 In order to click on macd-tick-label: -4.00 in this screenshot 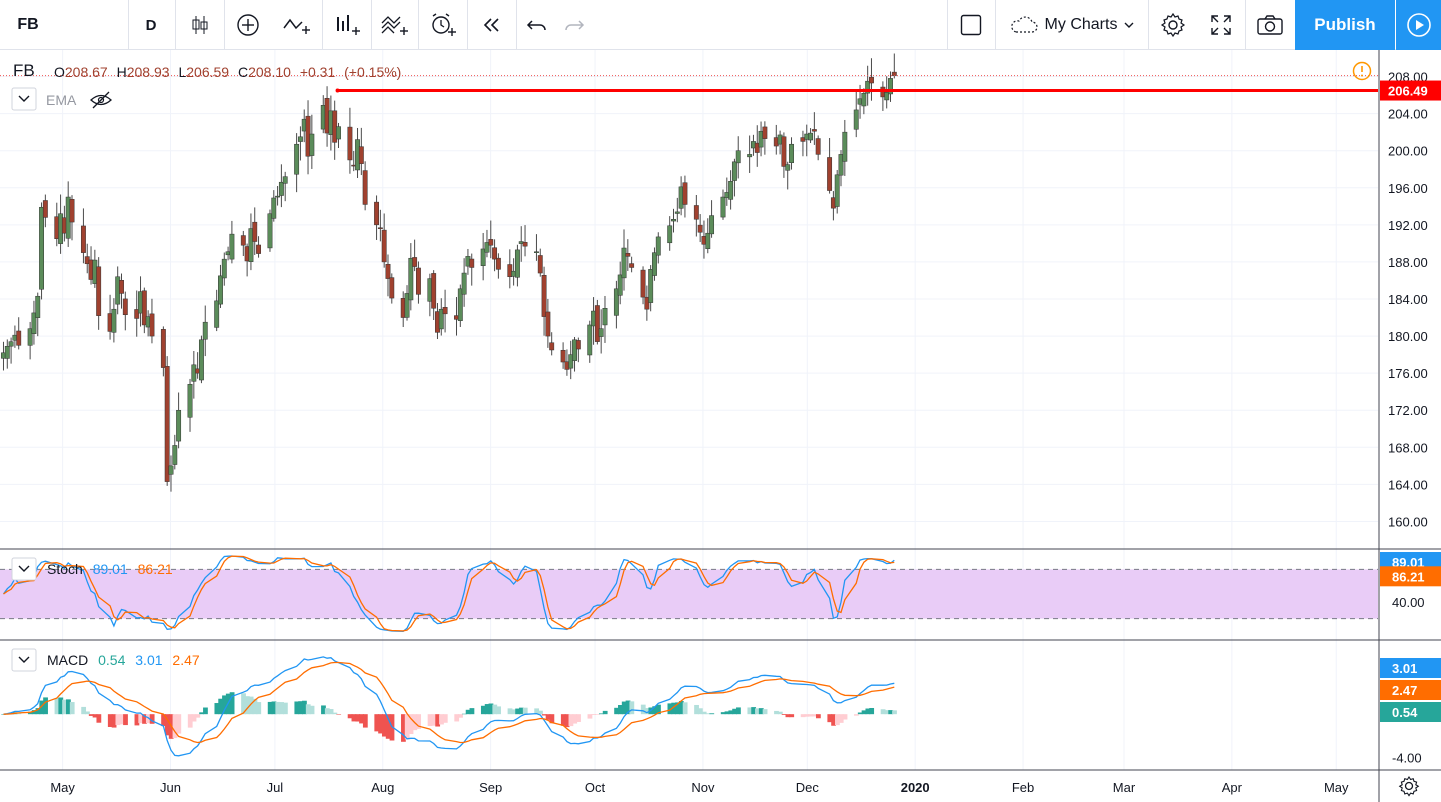, I will do `click(1407, 757)`.